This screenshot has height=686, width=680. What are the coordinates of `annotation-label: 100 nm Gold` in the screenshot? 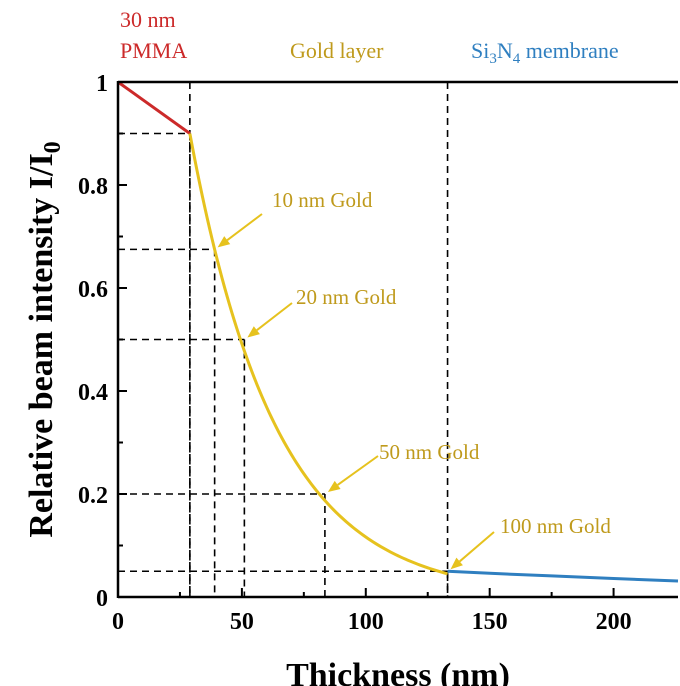 It's located at (555, 526).